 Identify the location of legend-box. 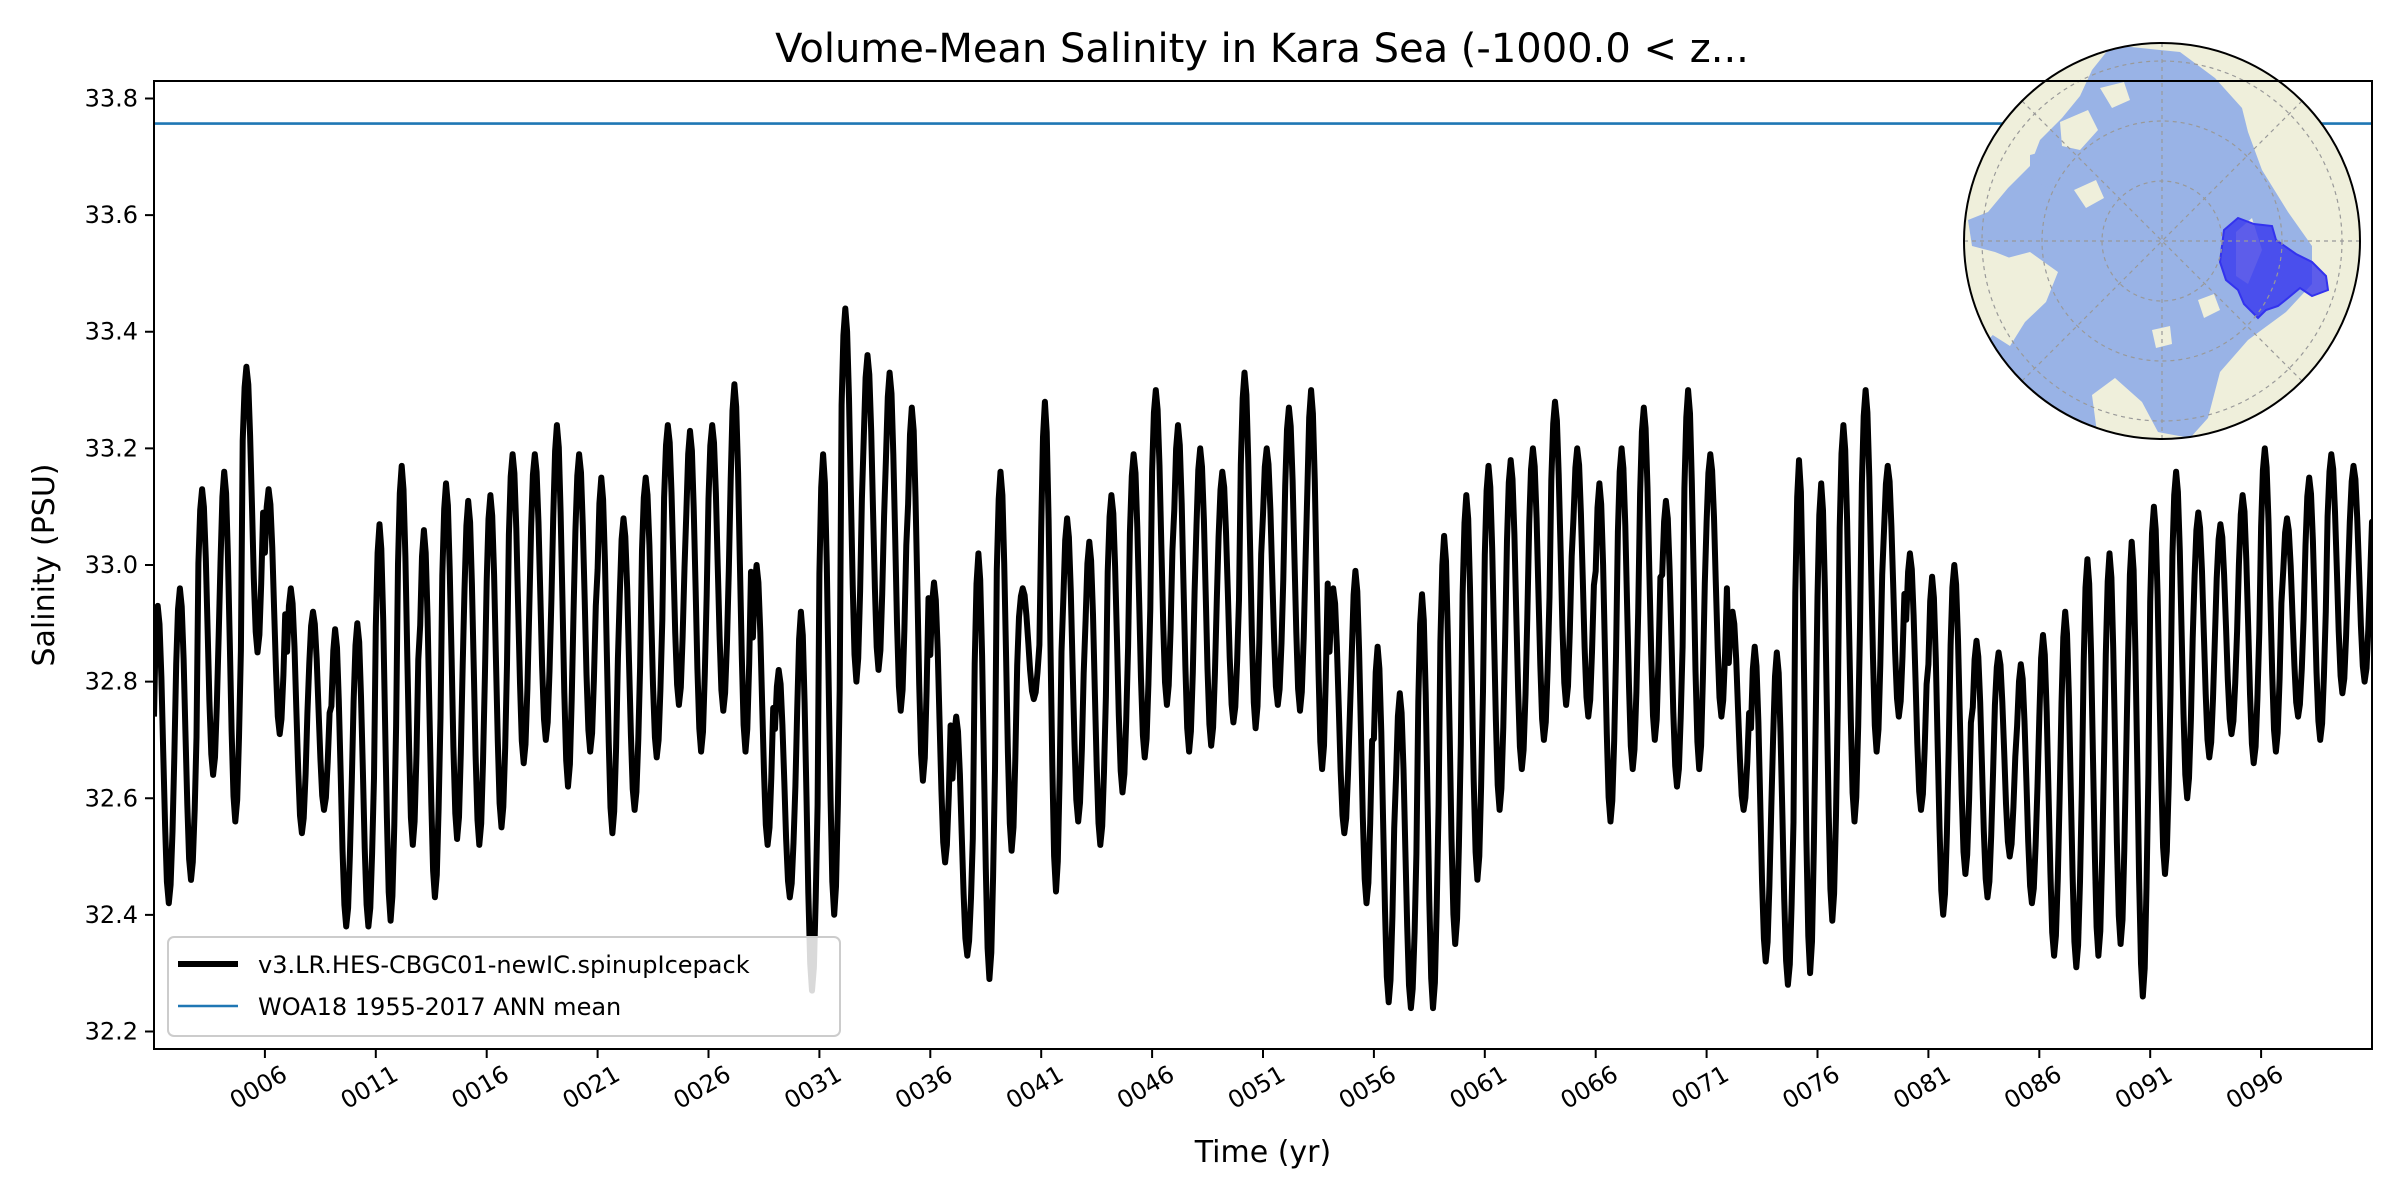
(504, 986).